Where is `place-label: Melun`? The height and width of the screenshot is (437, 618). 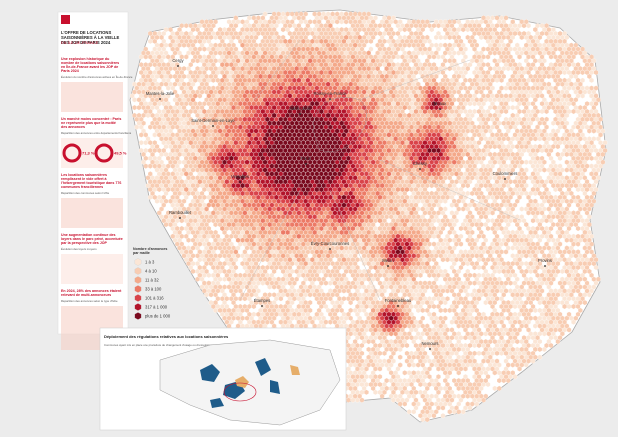 place-label: Melun is located at coordinates (388, 260).